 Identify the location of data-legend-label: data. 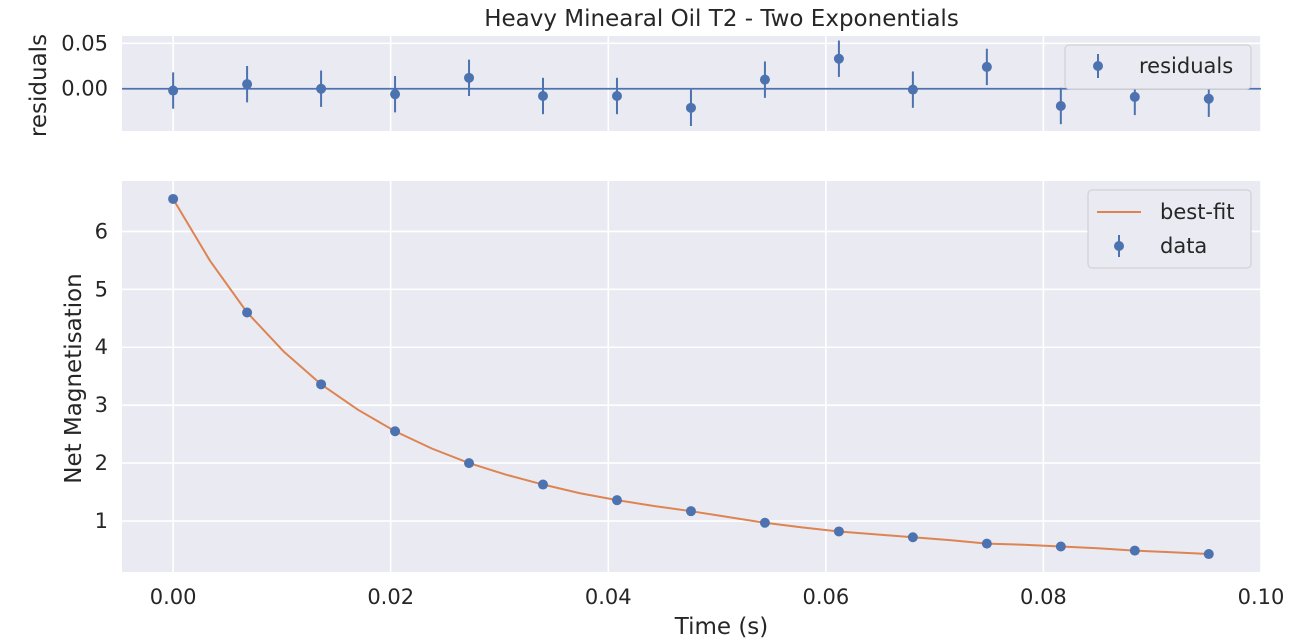
(1183, 246).